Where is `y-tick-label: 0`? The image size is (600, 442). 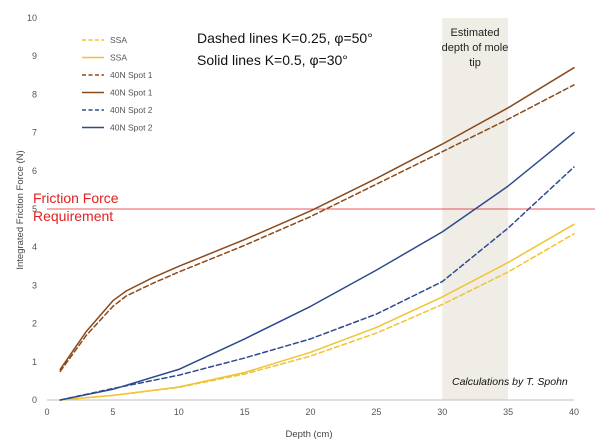 y-tick-label: 0 is located at coordinates (34, 400).